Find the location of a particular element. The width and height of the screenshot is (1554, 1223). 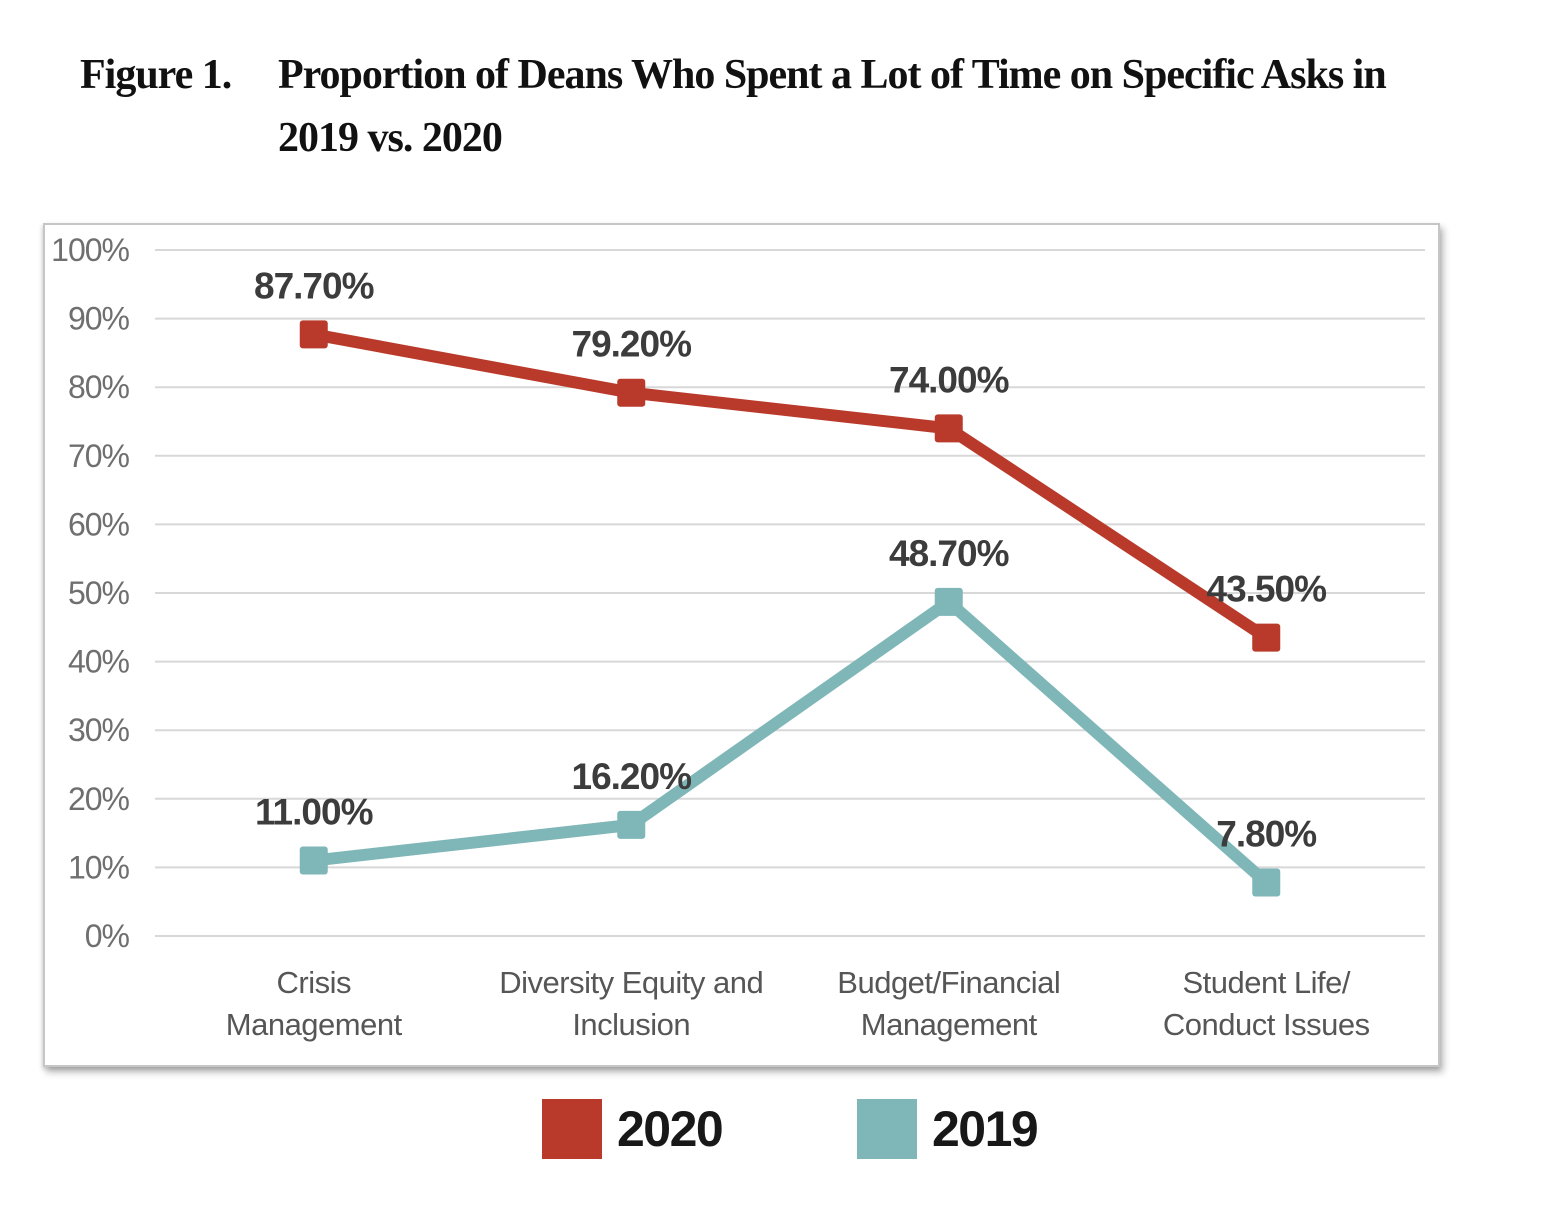

y-tick-label: 10% is located at coordinates (99, 867).